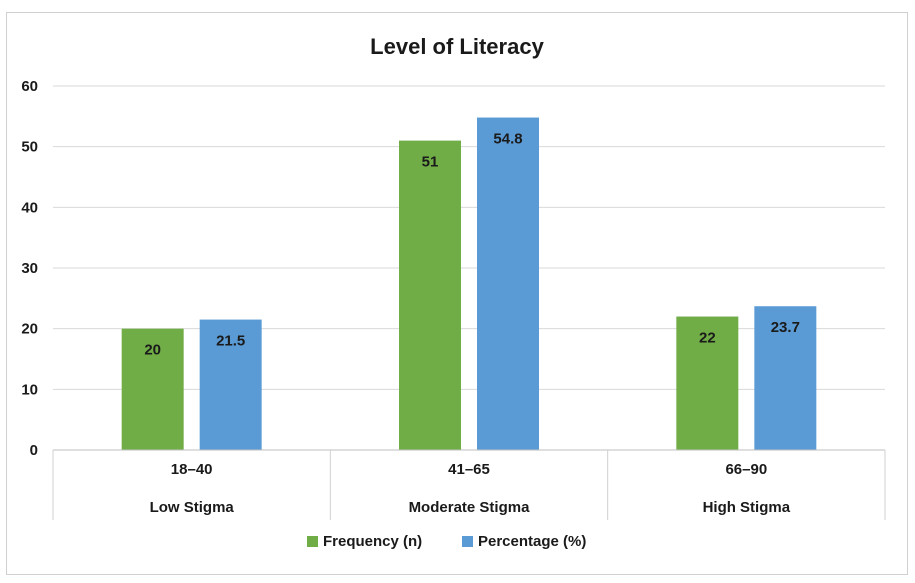  I want to click on x-tick-label: 66–90, so click(746, 469).